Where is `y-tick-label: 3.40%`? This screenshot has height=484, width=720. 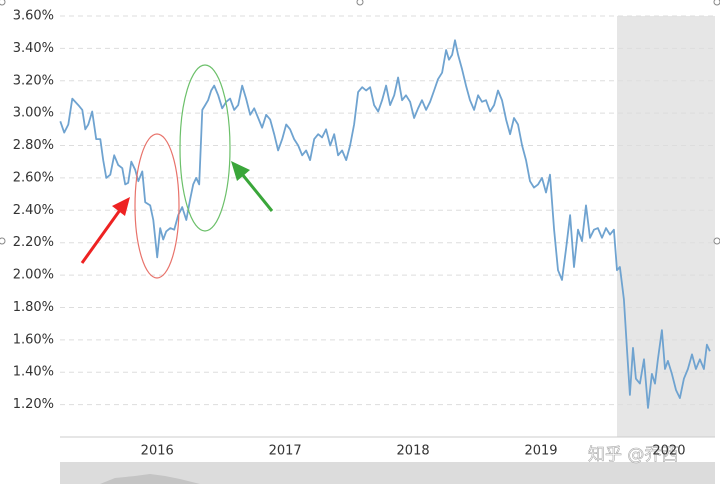 y-tick-label: 3.40% is located at coordinates (33, 48).